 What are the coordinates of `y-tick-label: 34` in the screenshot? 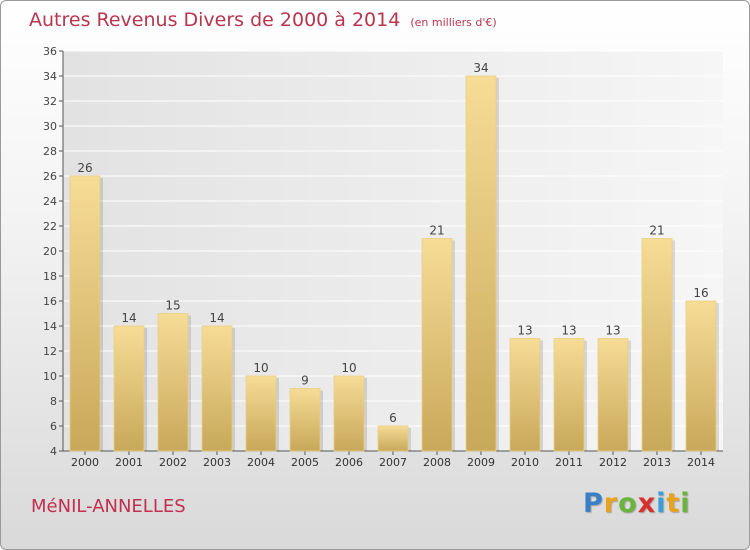 It's located at (50, 76).